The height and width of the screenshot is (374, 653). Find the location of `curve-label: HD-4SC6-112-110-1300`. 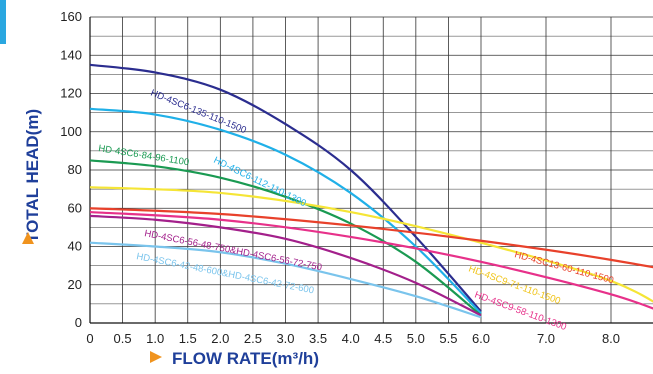

curve-label: HD-4SC6-112-110-1300 is located at coordinates (260, 182).